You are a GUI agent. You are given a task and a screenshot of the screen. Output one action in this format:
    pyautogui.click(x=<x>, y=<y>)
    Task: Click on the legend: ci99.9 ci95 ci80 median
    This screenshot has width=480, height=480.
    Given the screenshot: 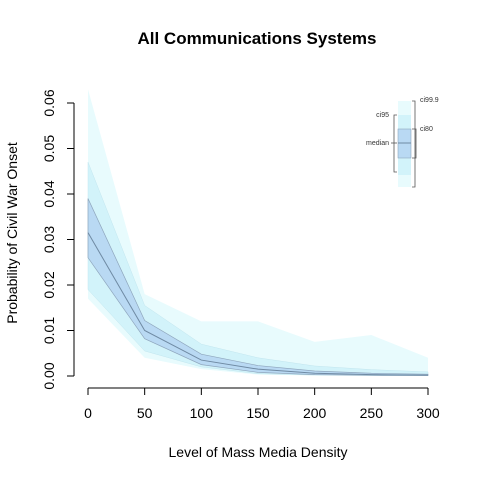 What is the action you would take?
    pyautogui.click(x=402, y=142)
    